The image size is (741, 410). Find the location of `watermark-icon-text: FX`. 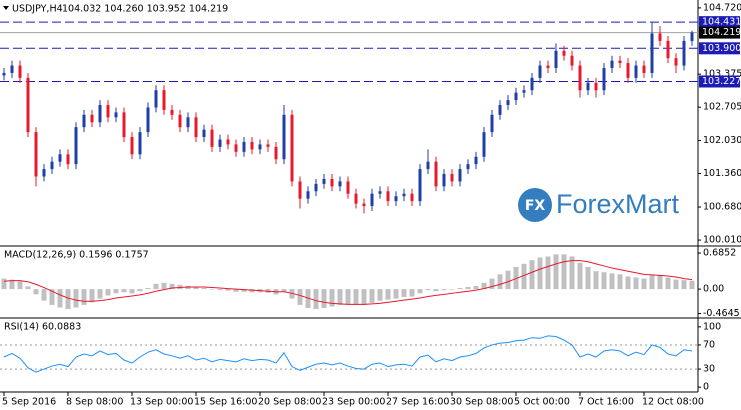

watermark-icon-text: FX is located at coordinates (535, 206).